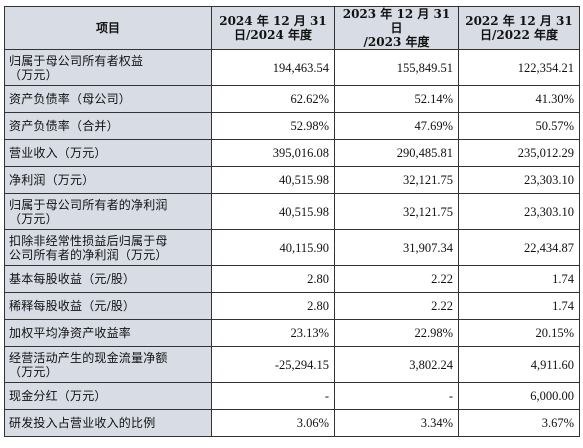 Image resolution: width=583 pixels, height=448 pixels. I want to click on header-item: 项目, so click(108, 28).